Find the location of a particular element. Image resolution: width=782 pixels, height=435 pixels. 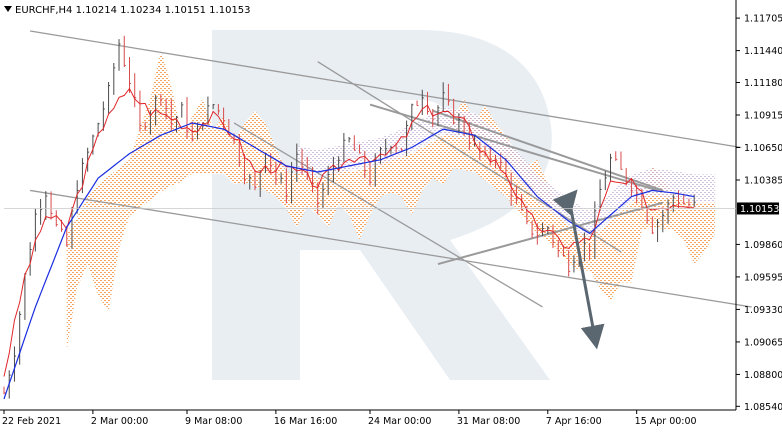

y-tick-label: 1.10385 is located at coordinates (763, 181).